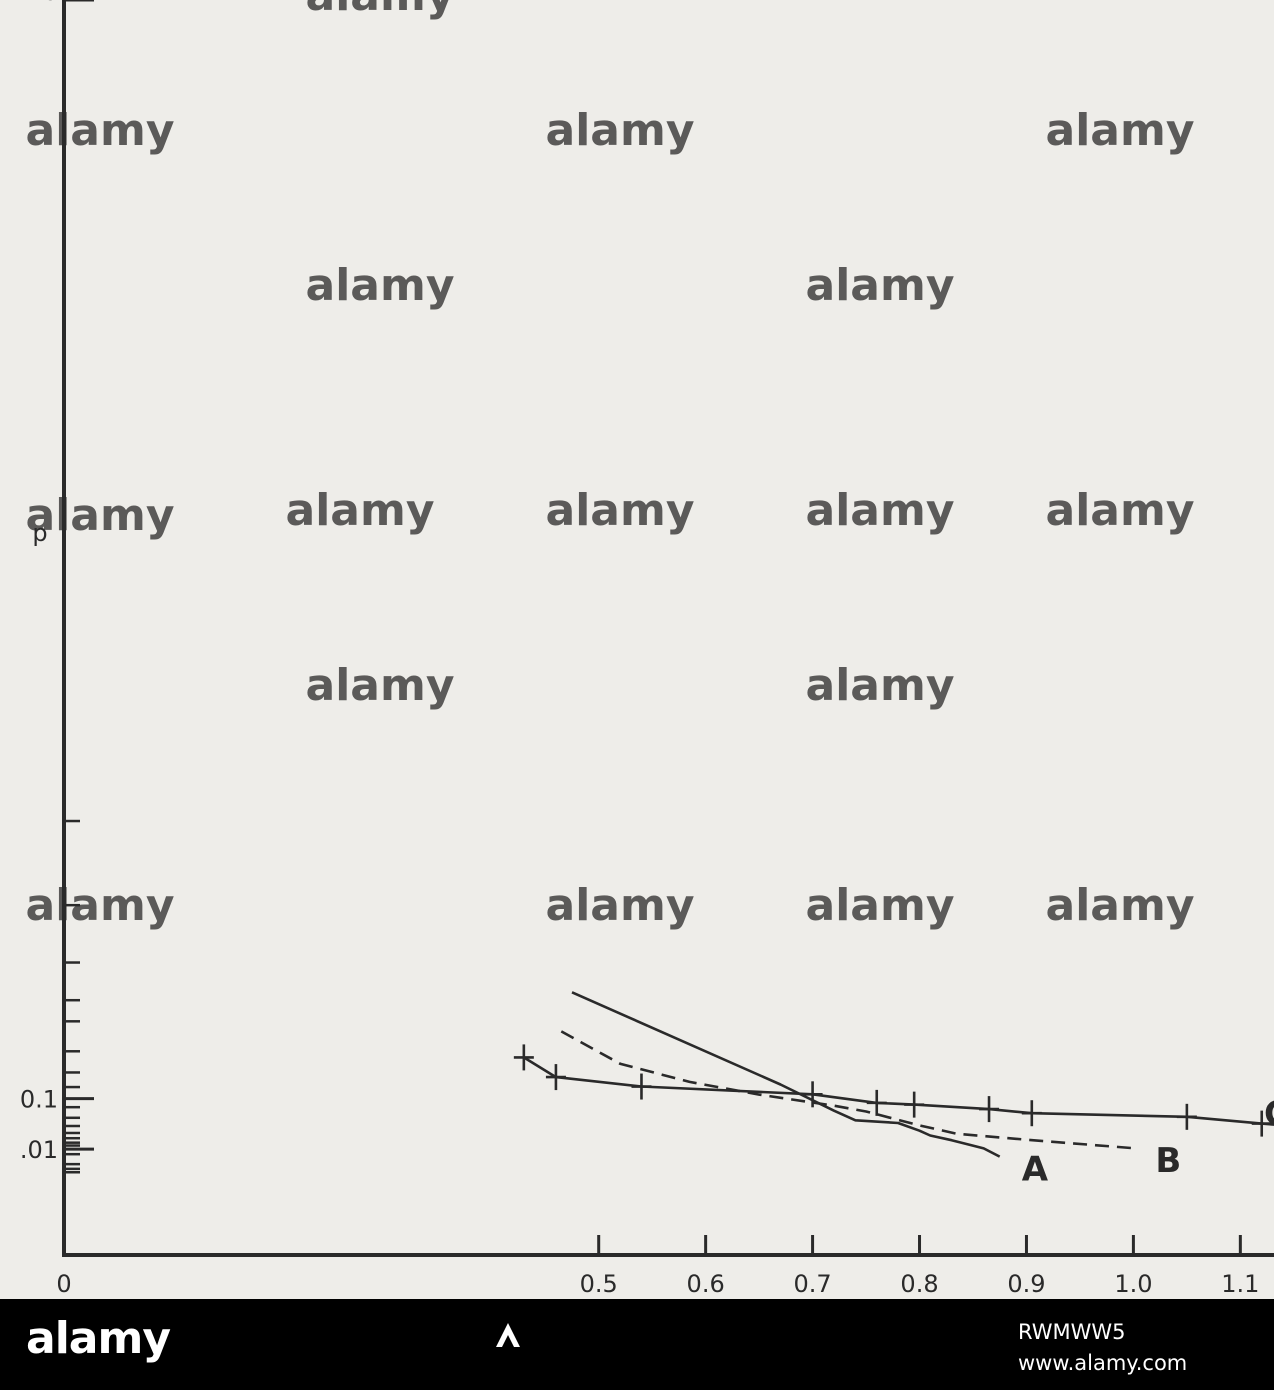  What do you see at coordinates (637, 1344) in the screenshot?
I see `footer-bar: alamy RWMWW5 www.alamy.com` at bounding box center [637, 1344].